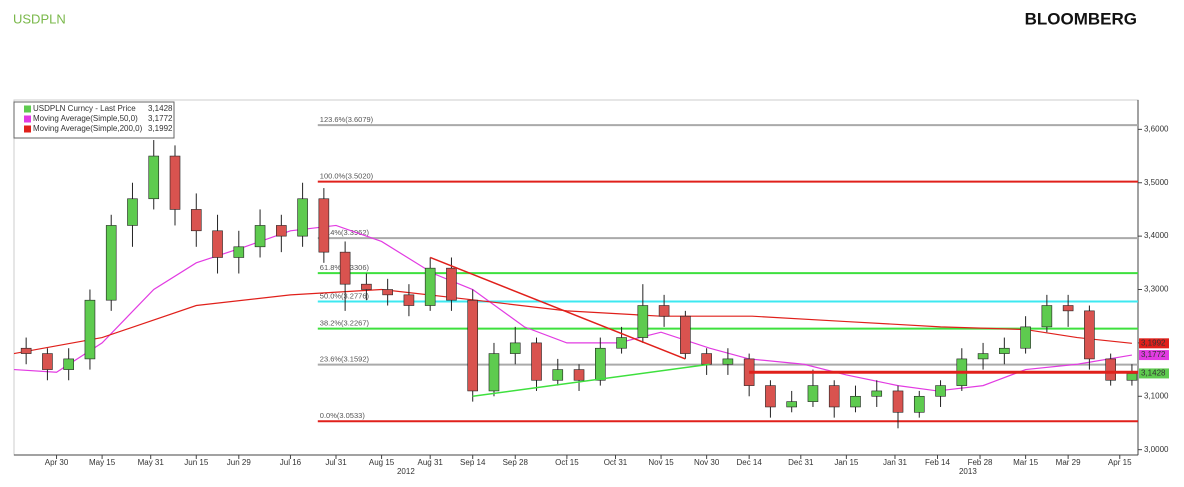 This screenshot has height=487, width=1184. What do you see at coordinates (1156, 128) in the screenshot?
I see `y-tick-label: 3,6000` at bounding box center [1156, 128].